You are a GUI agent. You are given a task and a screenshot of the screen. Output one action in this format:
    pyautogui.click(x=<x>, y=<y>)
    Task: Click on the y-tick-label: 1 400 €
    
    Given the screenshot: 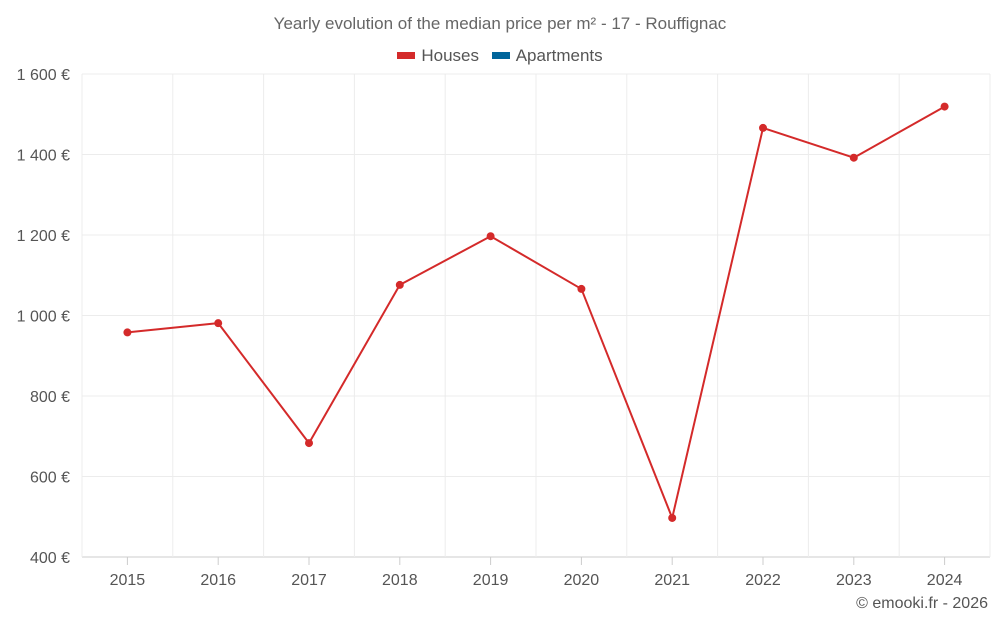 What is the action you would take?
    pyautogui.click(x=43, y=156)
    